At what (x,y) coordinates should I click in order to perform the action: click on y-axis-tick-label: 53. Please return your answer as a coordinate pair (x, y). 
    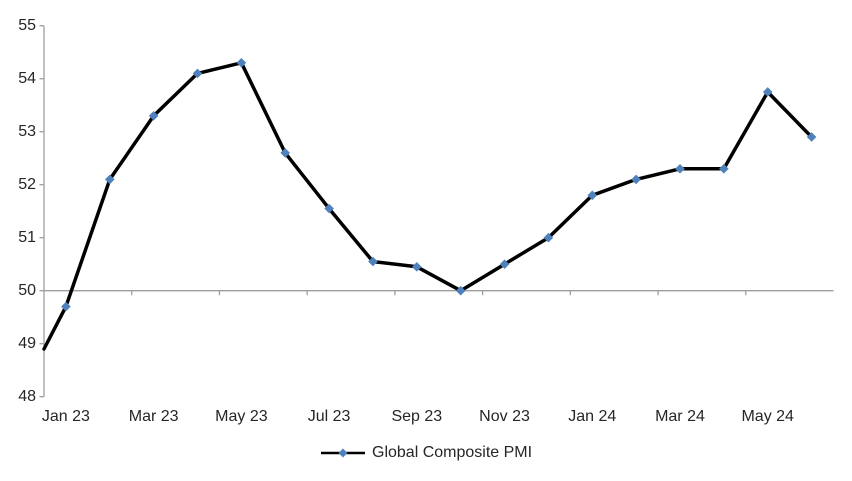
    Looking at the image, I should click on (27, 131).